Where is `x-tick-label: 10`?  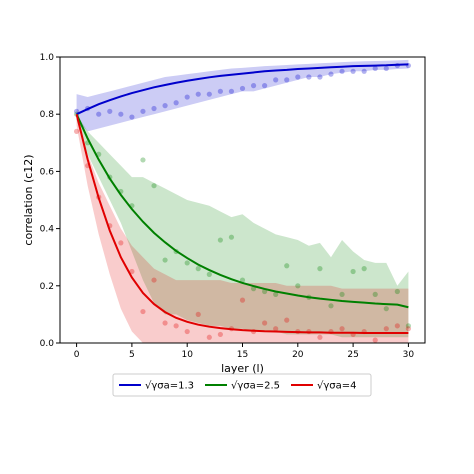 x-tick-label: 10 is located at coordinates (187, 355).